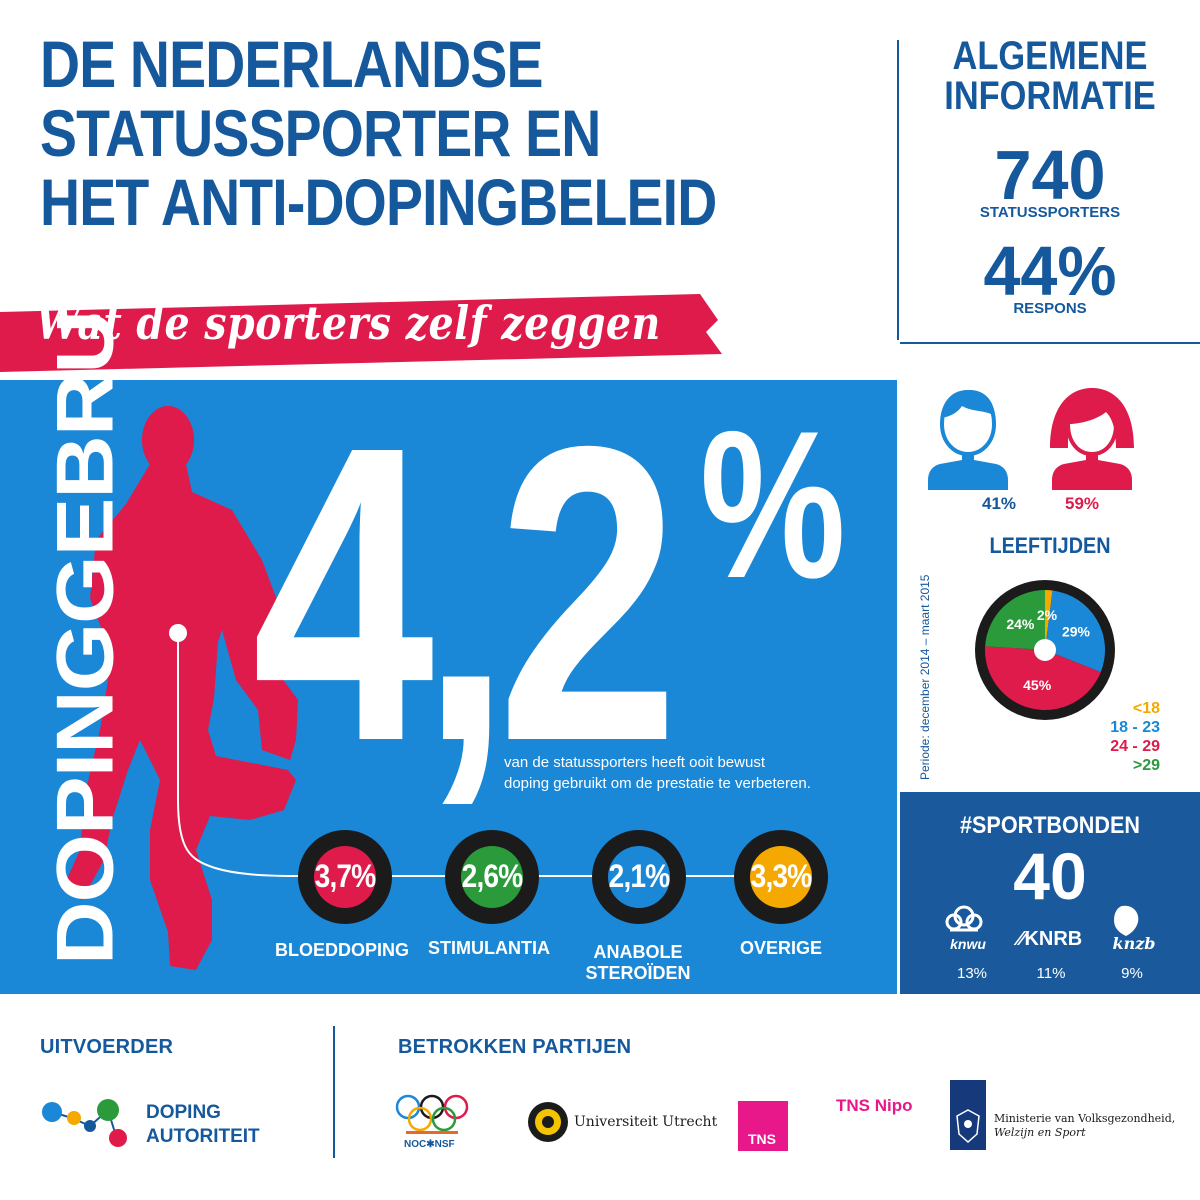 This screenshot has width=1200, height=1200. Describe the element at coordinates (334, 1092) in the screenshot. I see `footer-separator` at that location.